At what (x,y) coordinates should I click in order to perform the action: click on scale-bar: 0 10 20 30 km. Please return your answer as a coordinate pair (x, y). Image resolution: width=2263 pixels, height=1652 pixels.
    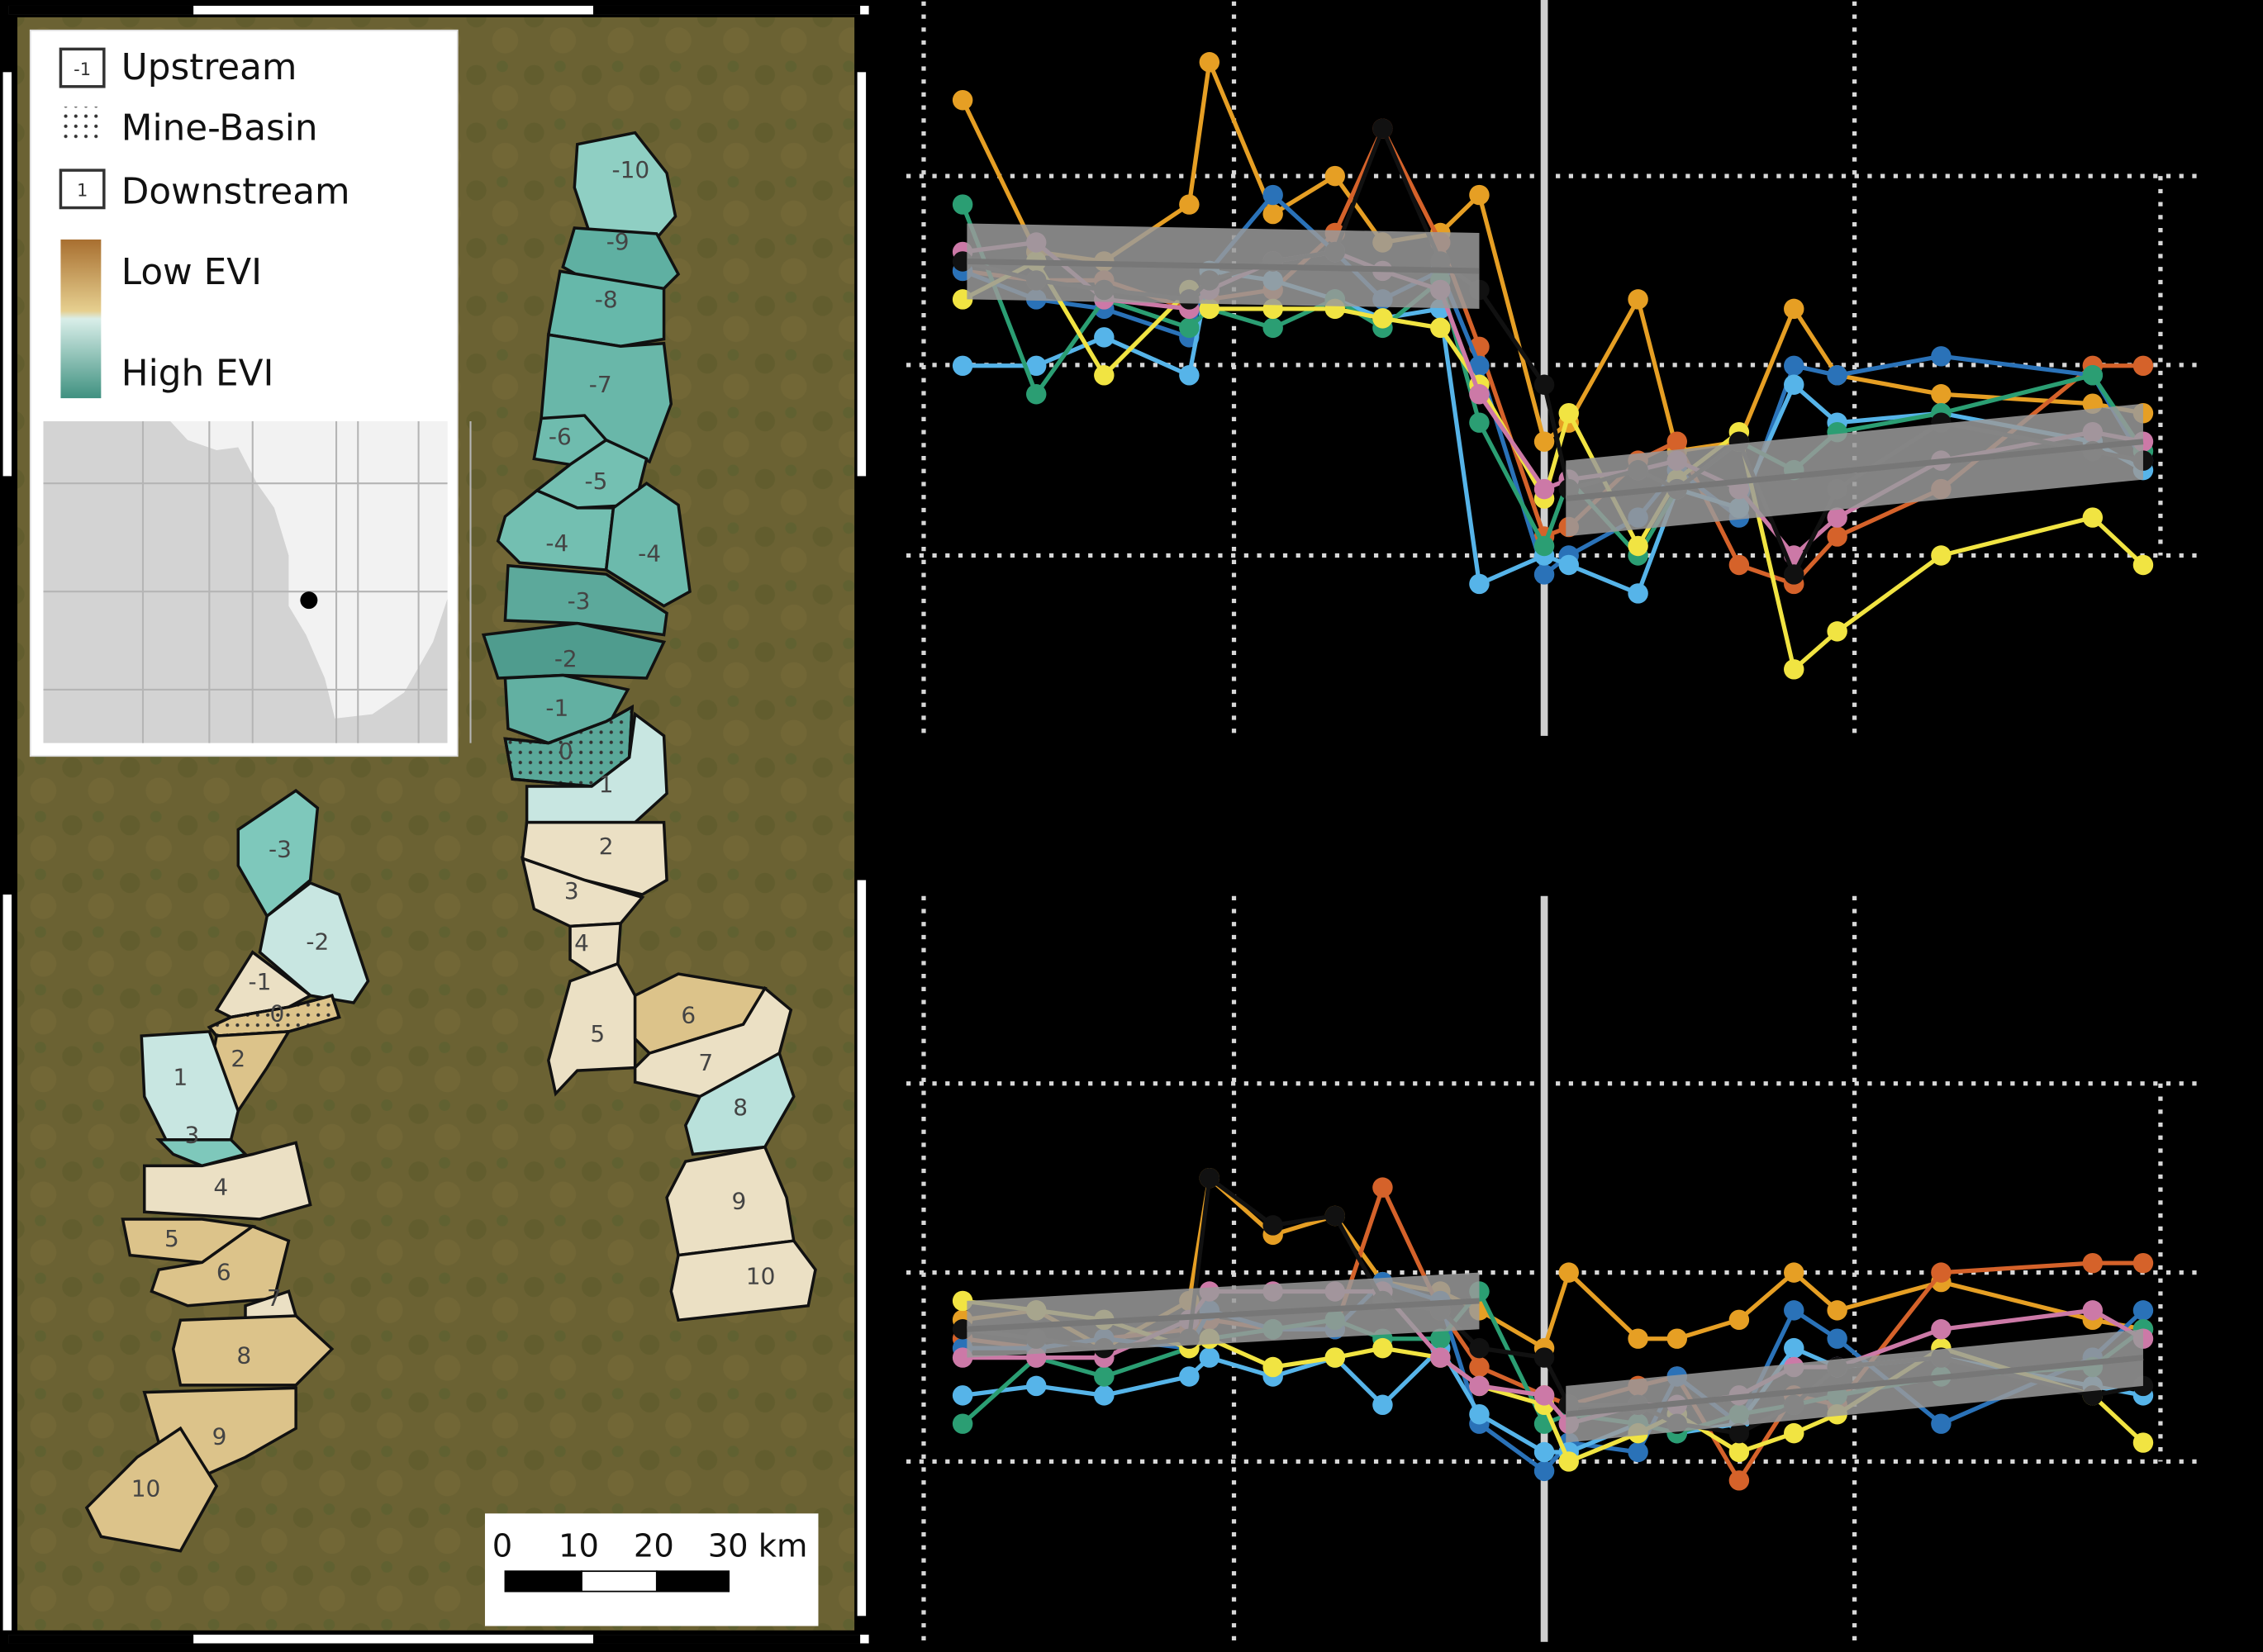
    Looking at the image, I should click on (651, 1569).